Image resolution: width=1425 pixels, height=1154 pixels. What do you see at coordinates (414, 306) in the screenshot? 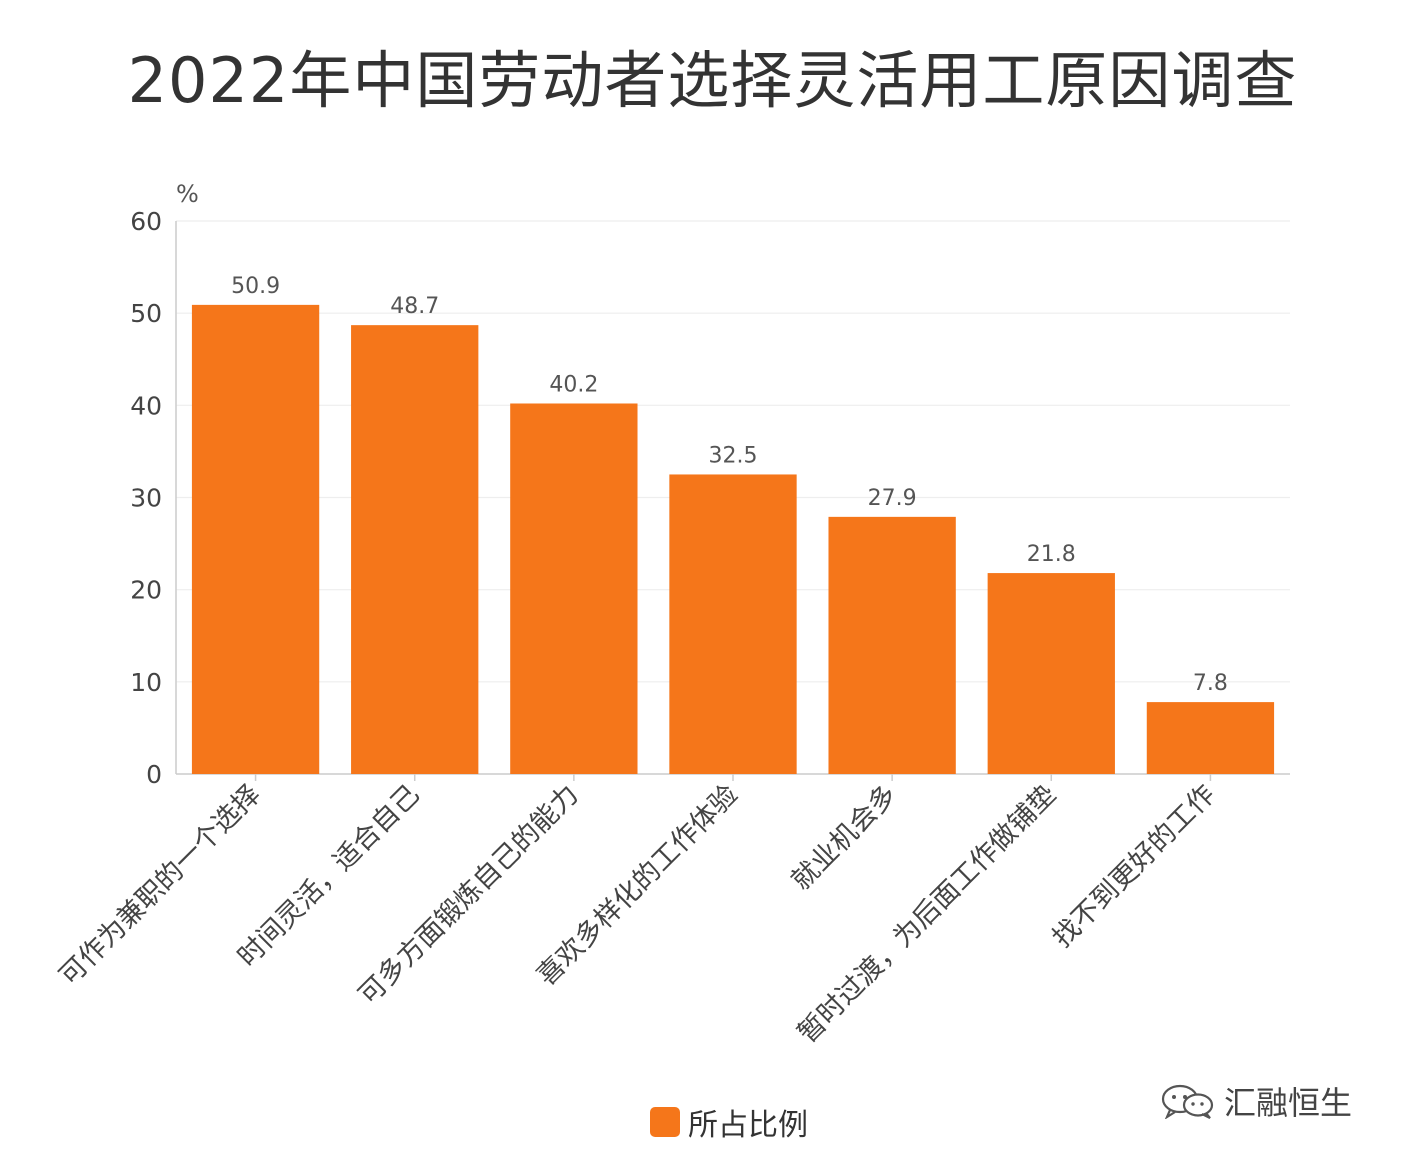
I see `bar-value-label: 48.7` at bounding box center [414, 306].